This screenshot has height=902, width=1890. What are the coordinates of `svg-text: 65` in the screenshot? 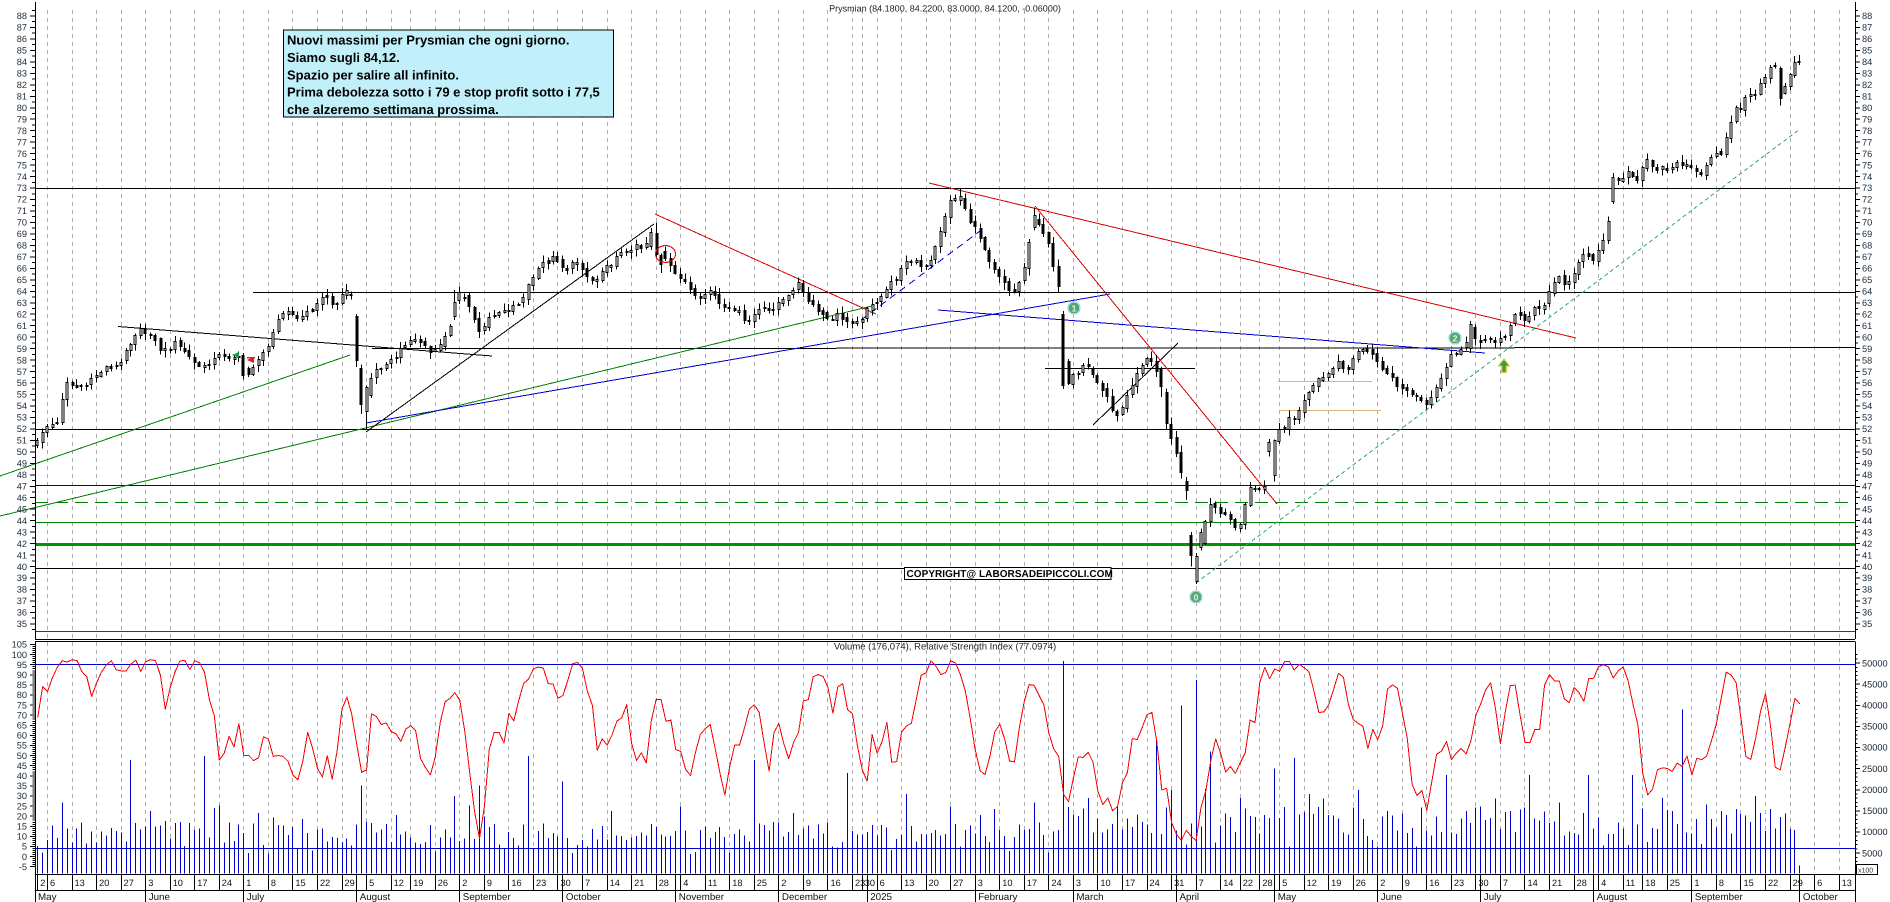 It's located at (1867, 280).